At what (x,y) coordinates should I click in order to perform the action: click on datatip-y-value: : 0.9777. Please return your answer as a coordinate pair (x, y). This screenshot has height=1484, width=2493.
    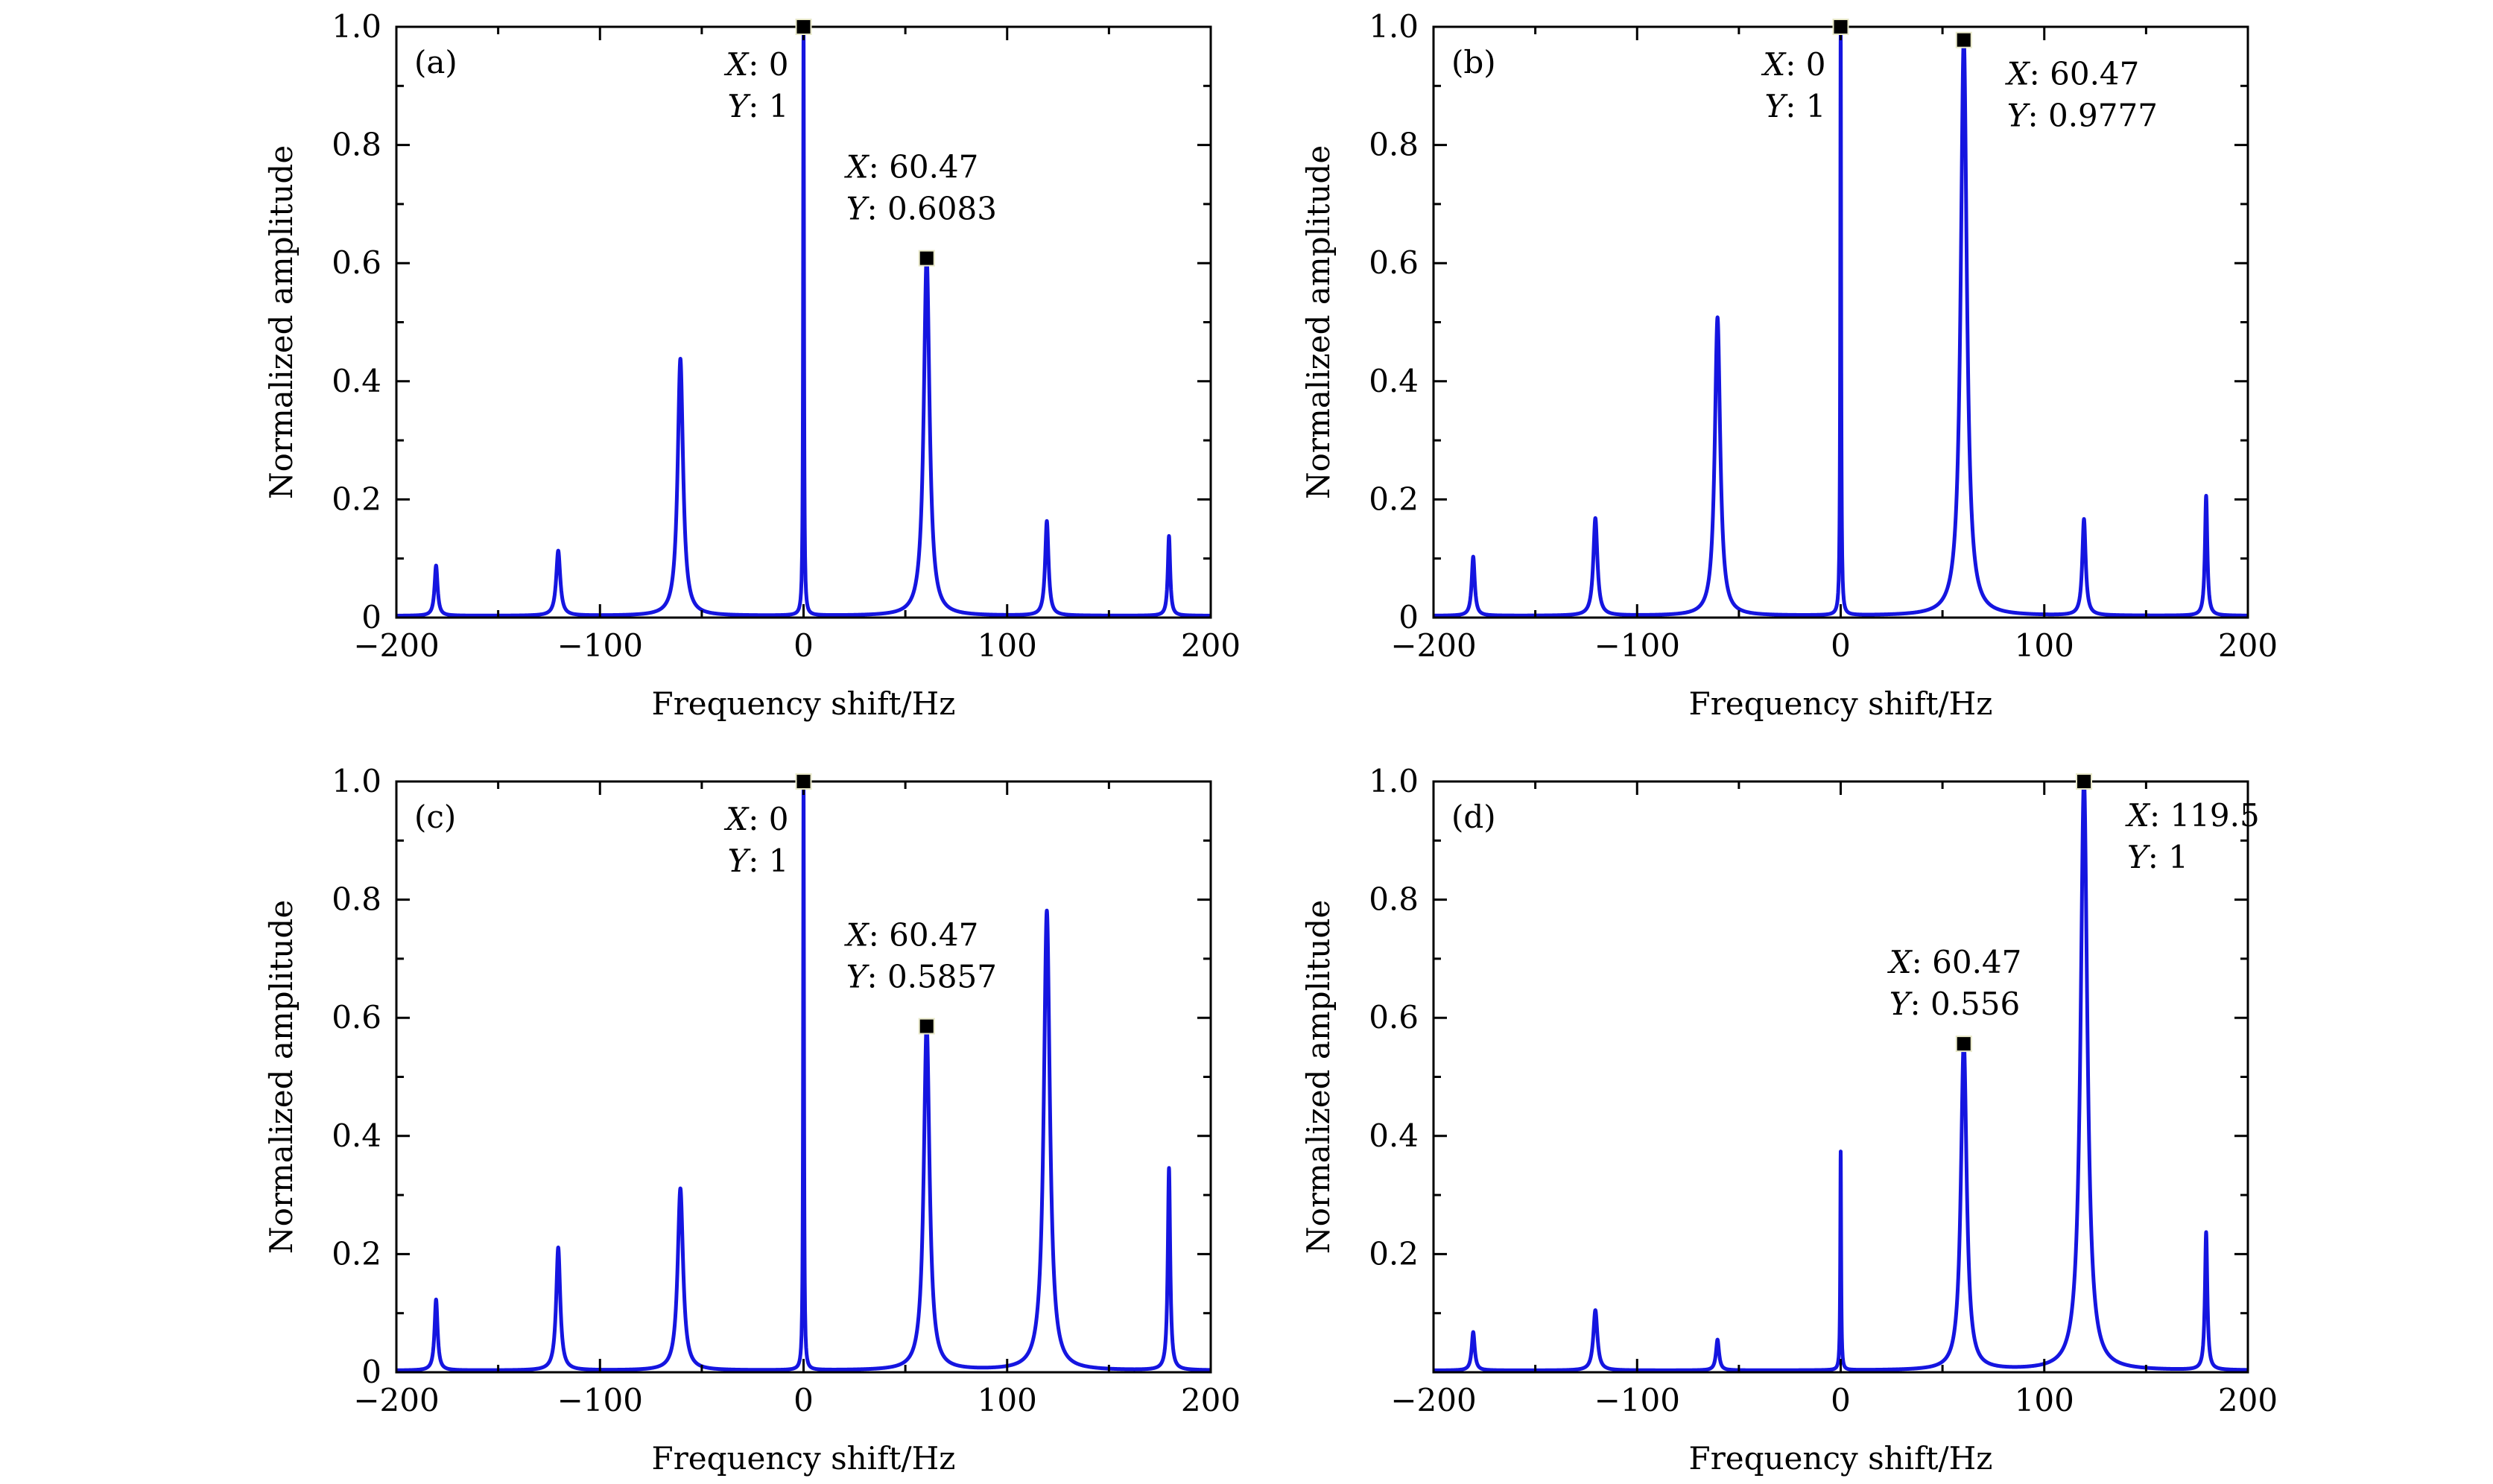
    Looking at the image, I should click on (2092, 116).